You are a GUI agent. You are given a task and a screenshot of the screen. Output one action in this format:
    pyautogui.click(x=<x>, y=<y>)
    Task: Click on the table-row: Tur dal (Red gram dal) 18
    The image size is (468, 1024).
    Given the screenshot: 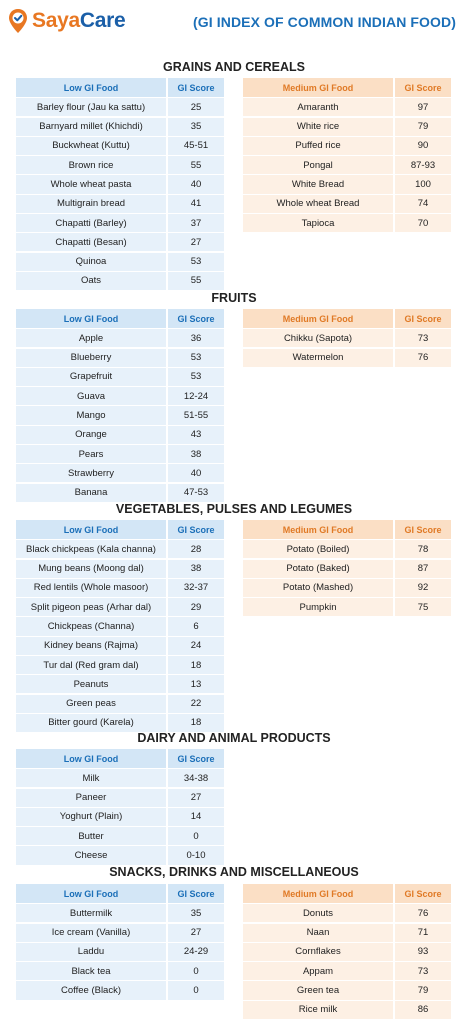 What is the action you would take?
    pyautogui.click(x=120, y=664)
    